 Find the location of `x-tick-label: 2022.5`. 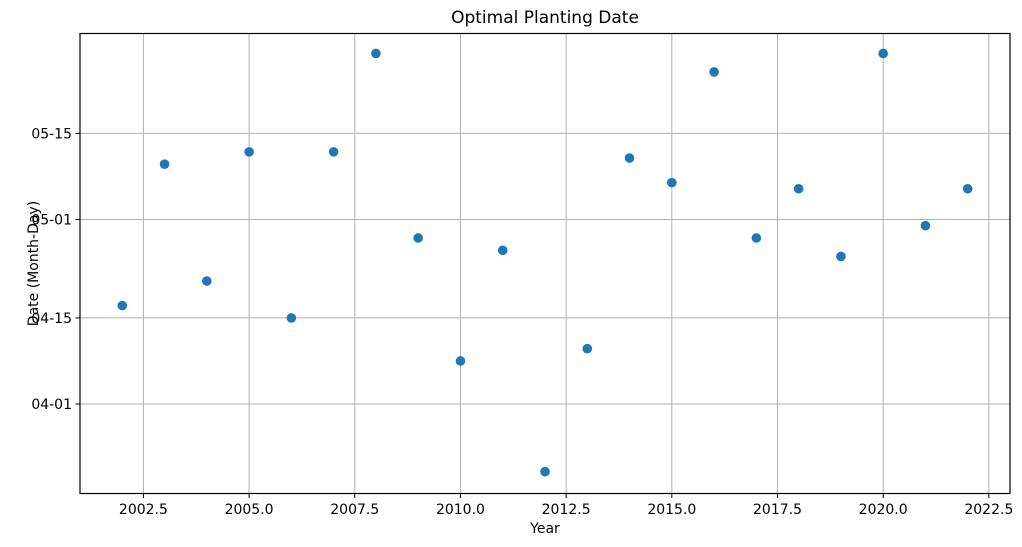

x-tick-label: 2022.5 is located at coordinates (988, 510).